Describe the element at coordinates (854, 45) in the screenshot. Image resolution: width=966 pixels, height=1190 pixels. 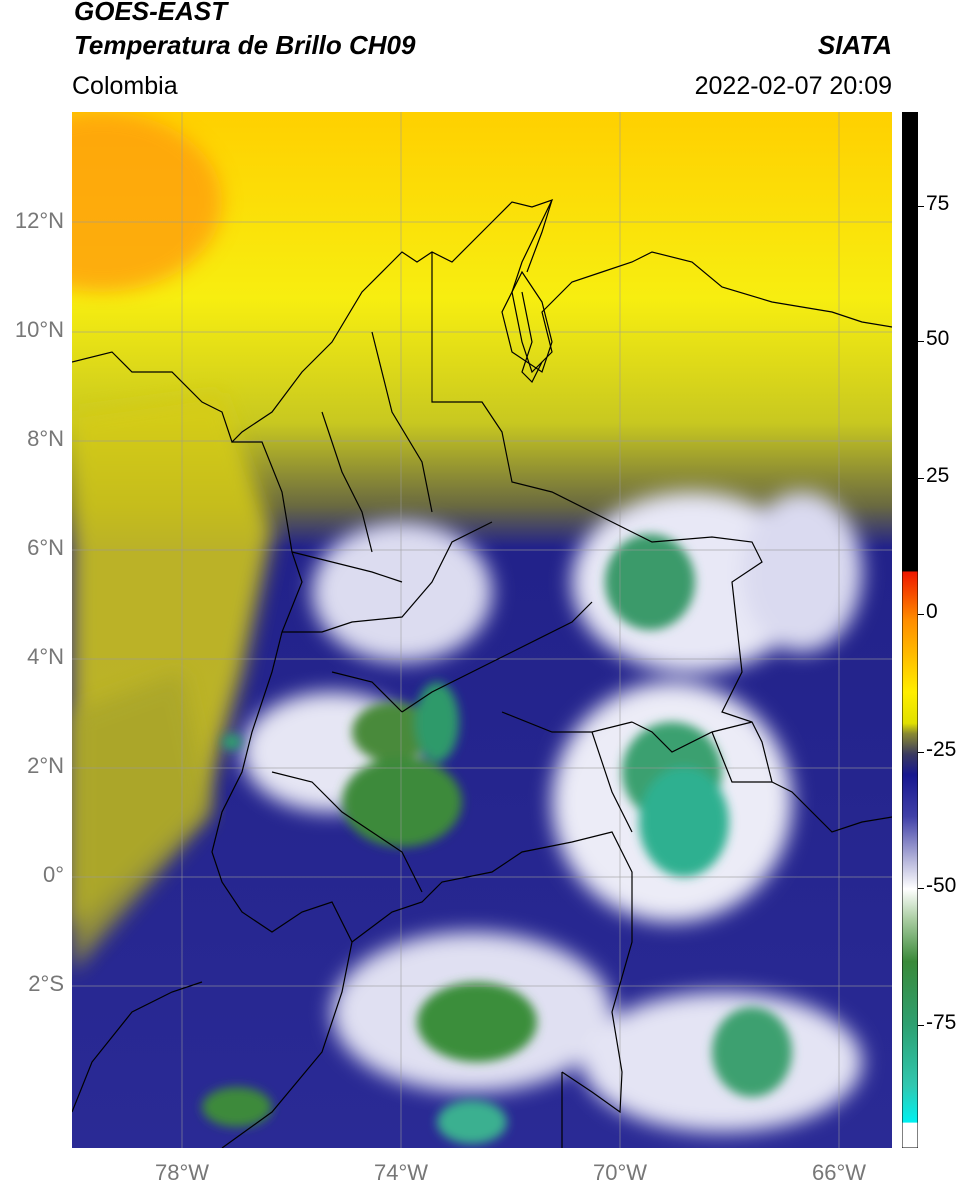
I see `agency-label: SIATA` at that location.